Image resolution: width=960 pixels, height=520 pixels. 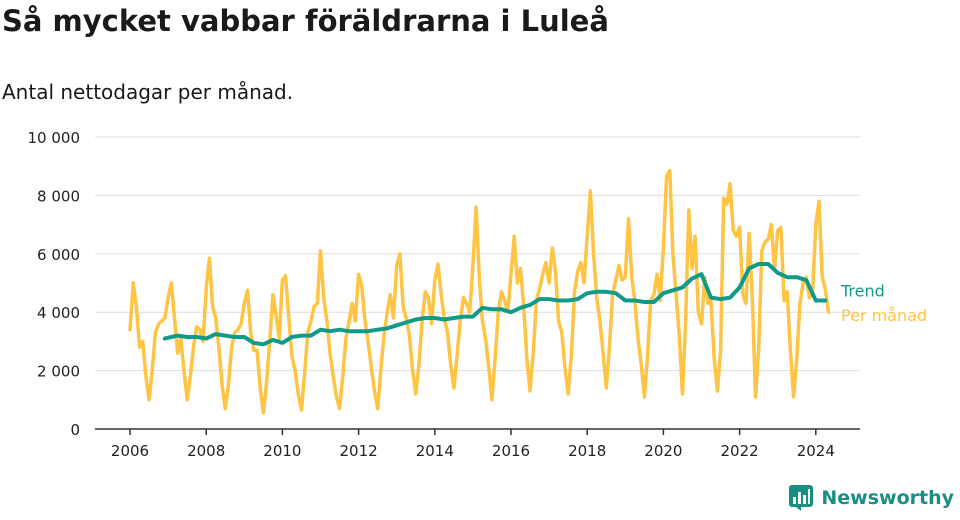 What do you see at coordinates (282, 451) in the screenshot?
I see `x-tick-label: 2010` at bounding box center [282, 451].